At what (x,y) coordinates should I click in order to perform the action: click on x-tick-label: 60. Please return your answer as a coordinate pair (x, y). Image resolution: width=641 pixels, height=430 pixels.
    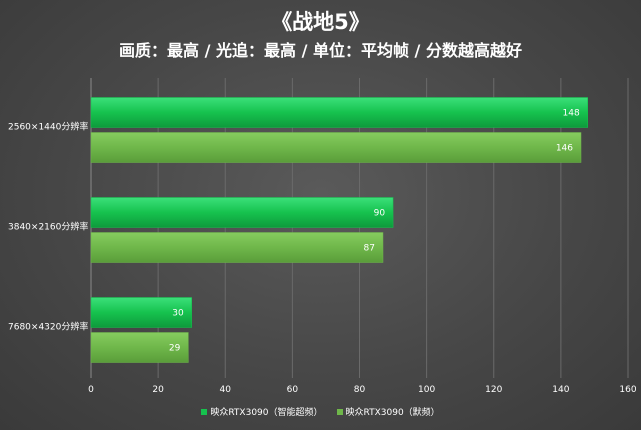
    Looking at the image, I should click on (293, 390).